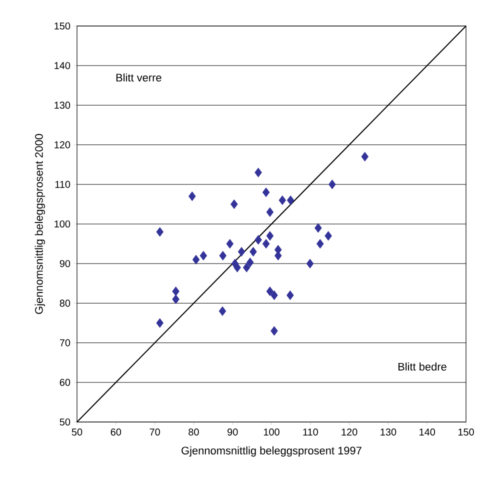  Describe the element at coordinates (272, 432) in the screenshot. I see `x-tick-label: 100` at that location.